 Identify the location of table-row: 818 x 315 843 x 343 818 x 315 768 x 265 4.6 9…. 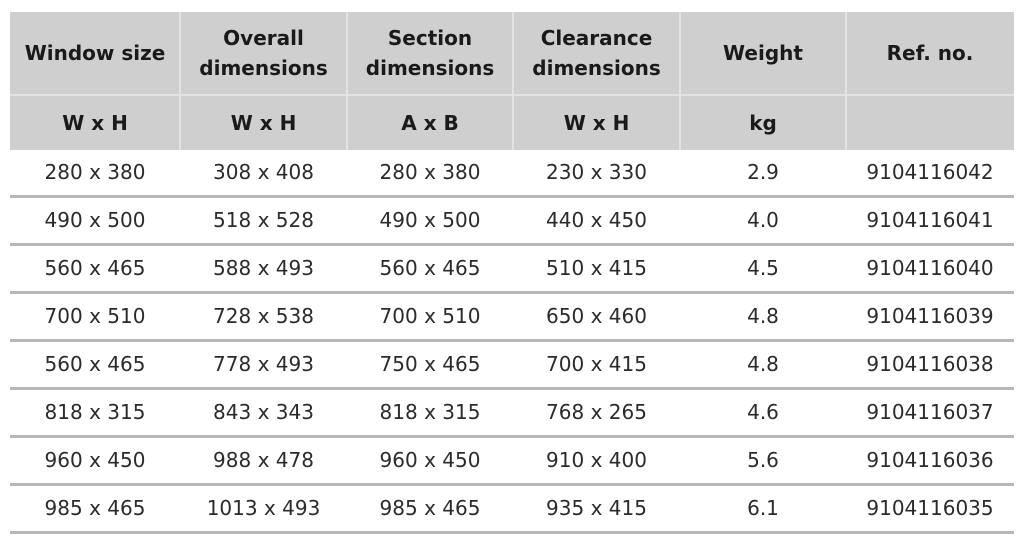
(512, 414).